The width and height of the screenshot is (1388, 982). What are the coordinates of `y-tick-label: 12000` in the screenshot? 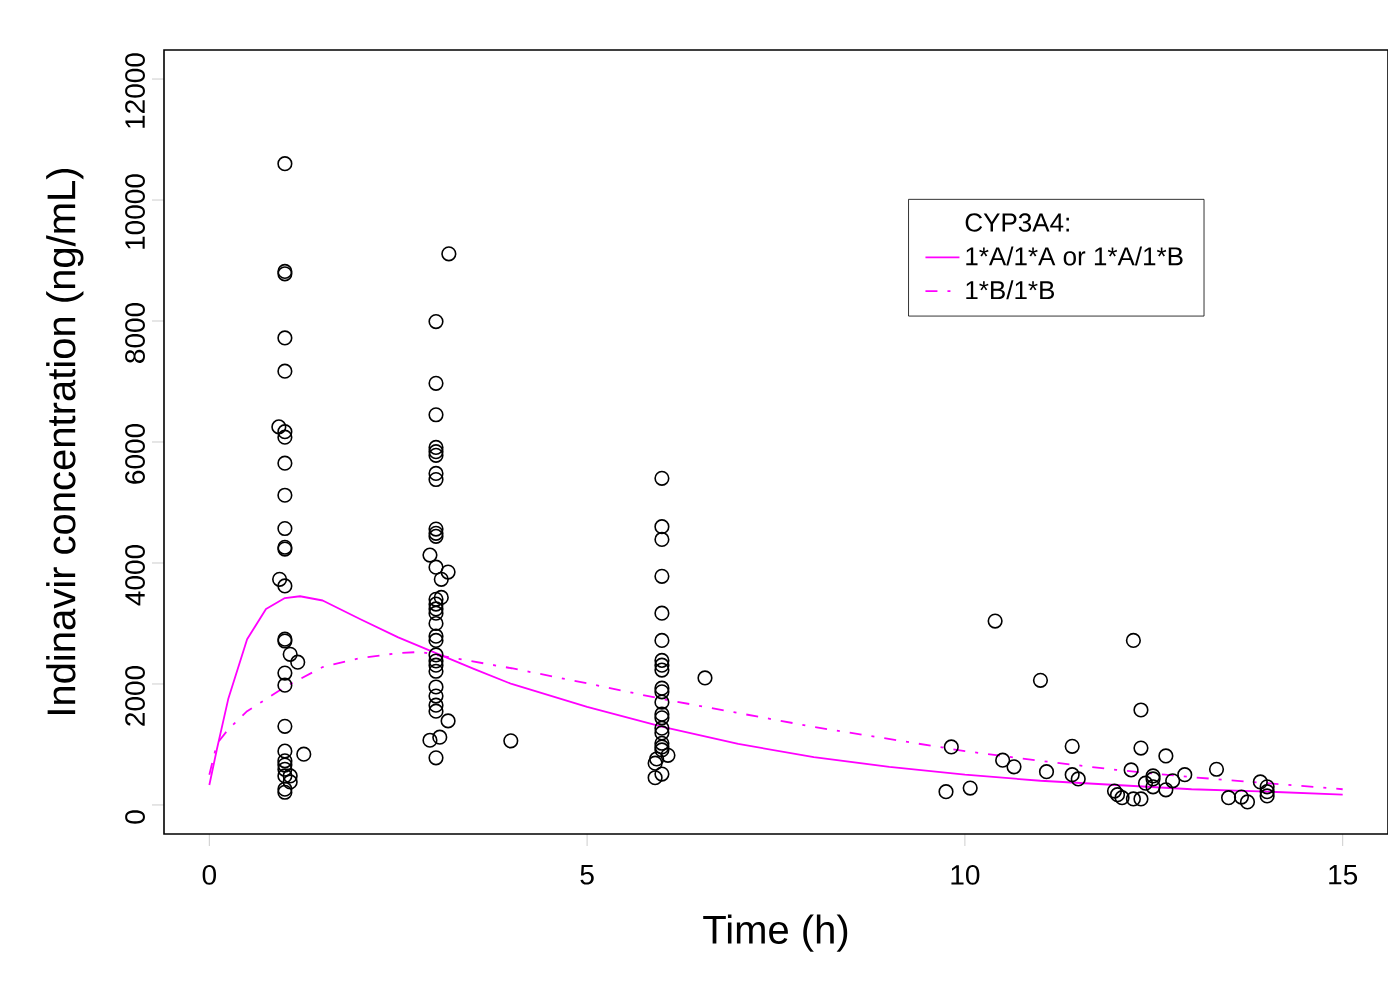 It's located at (135, 90).